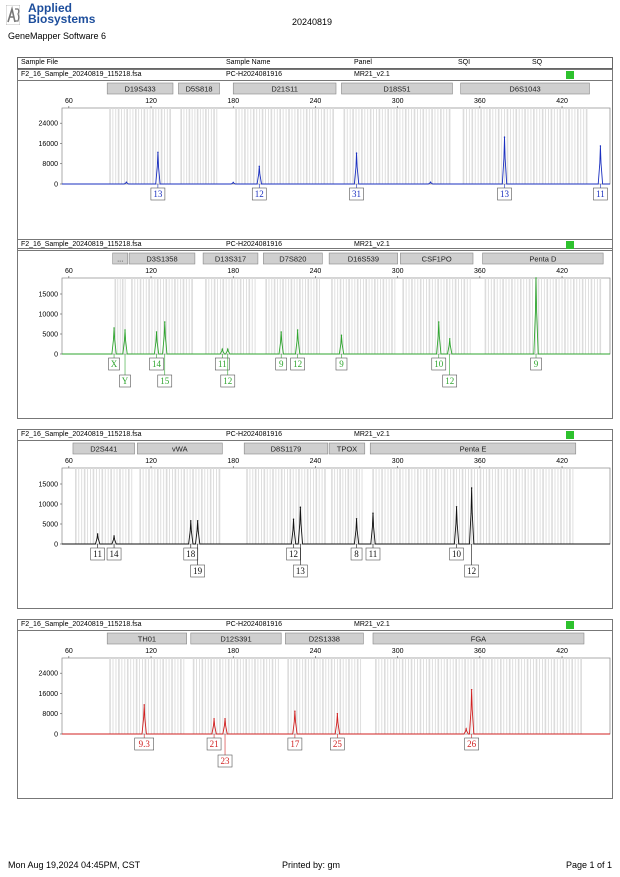 Image resolution: width=620 pixels, height=877 pixels. I want to click on allele-label: 9.3, so click(145, 744).